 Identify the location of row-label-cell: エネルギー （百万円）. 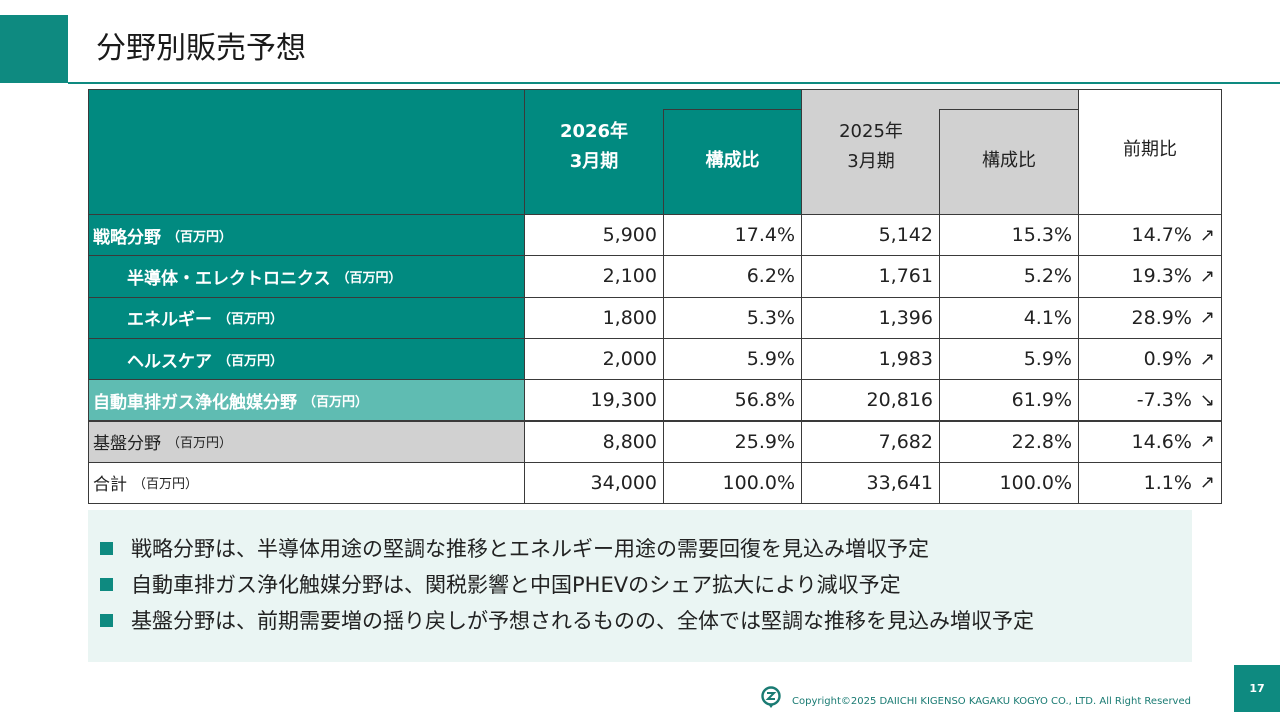
(306, 317).